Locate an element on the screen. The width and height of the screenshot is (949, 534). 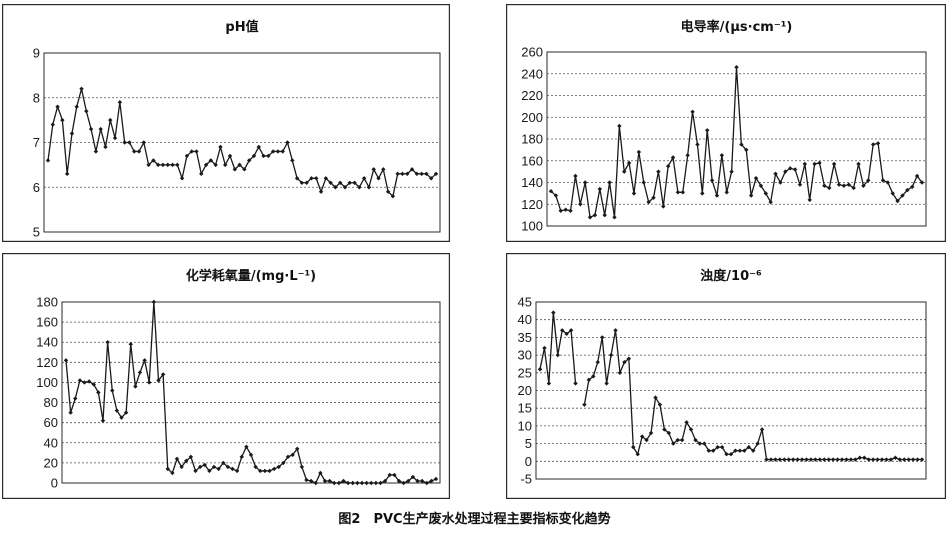
turbidity-tick-label: 40 is located at coordinates (525, 319).